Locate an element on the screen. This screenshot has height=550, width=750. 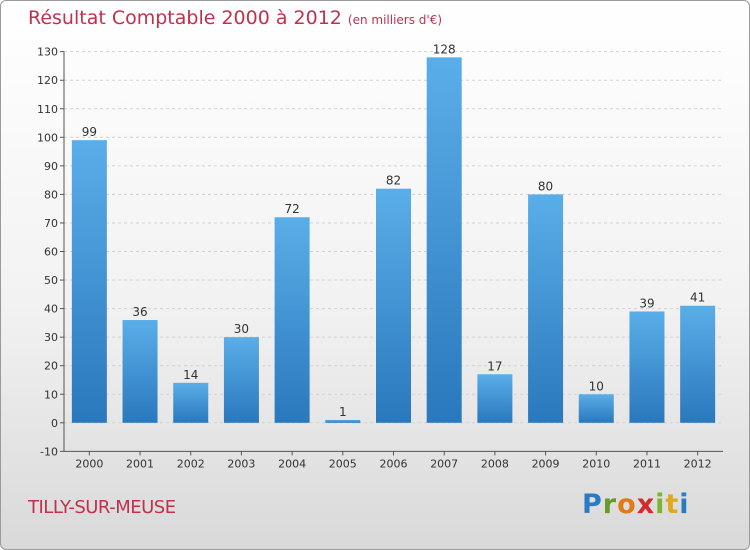
y-tick-label: -10 is located at coordinates (49, 451).